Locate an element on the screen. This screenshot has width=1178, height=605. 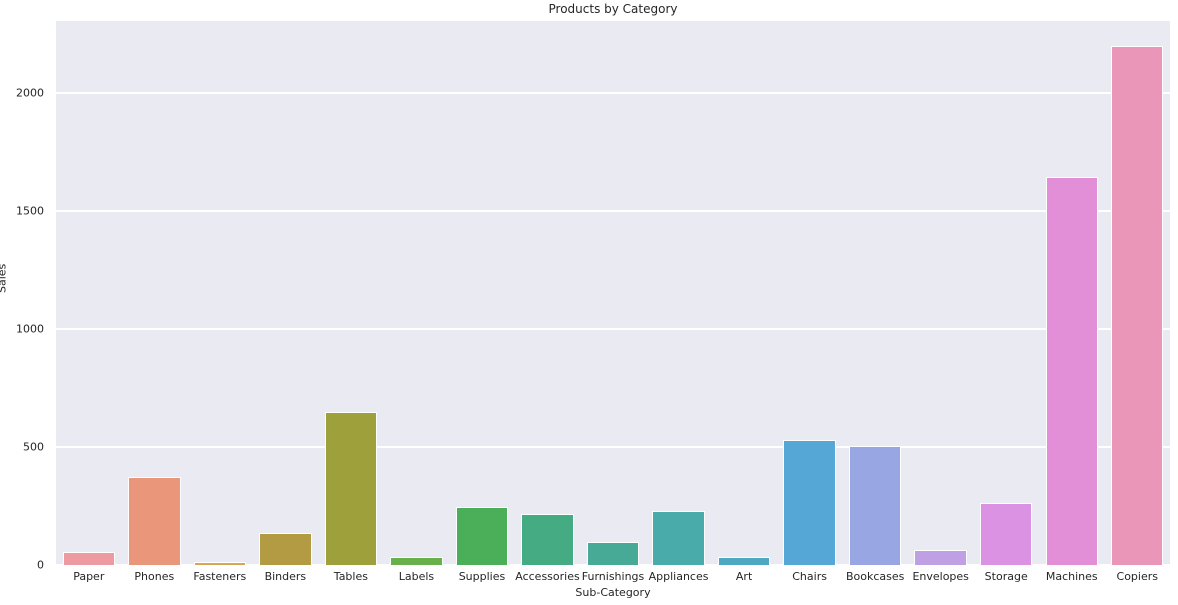
bar-storage is located at coordinates (1006, 533).